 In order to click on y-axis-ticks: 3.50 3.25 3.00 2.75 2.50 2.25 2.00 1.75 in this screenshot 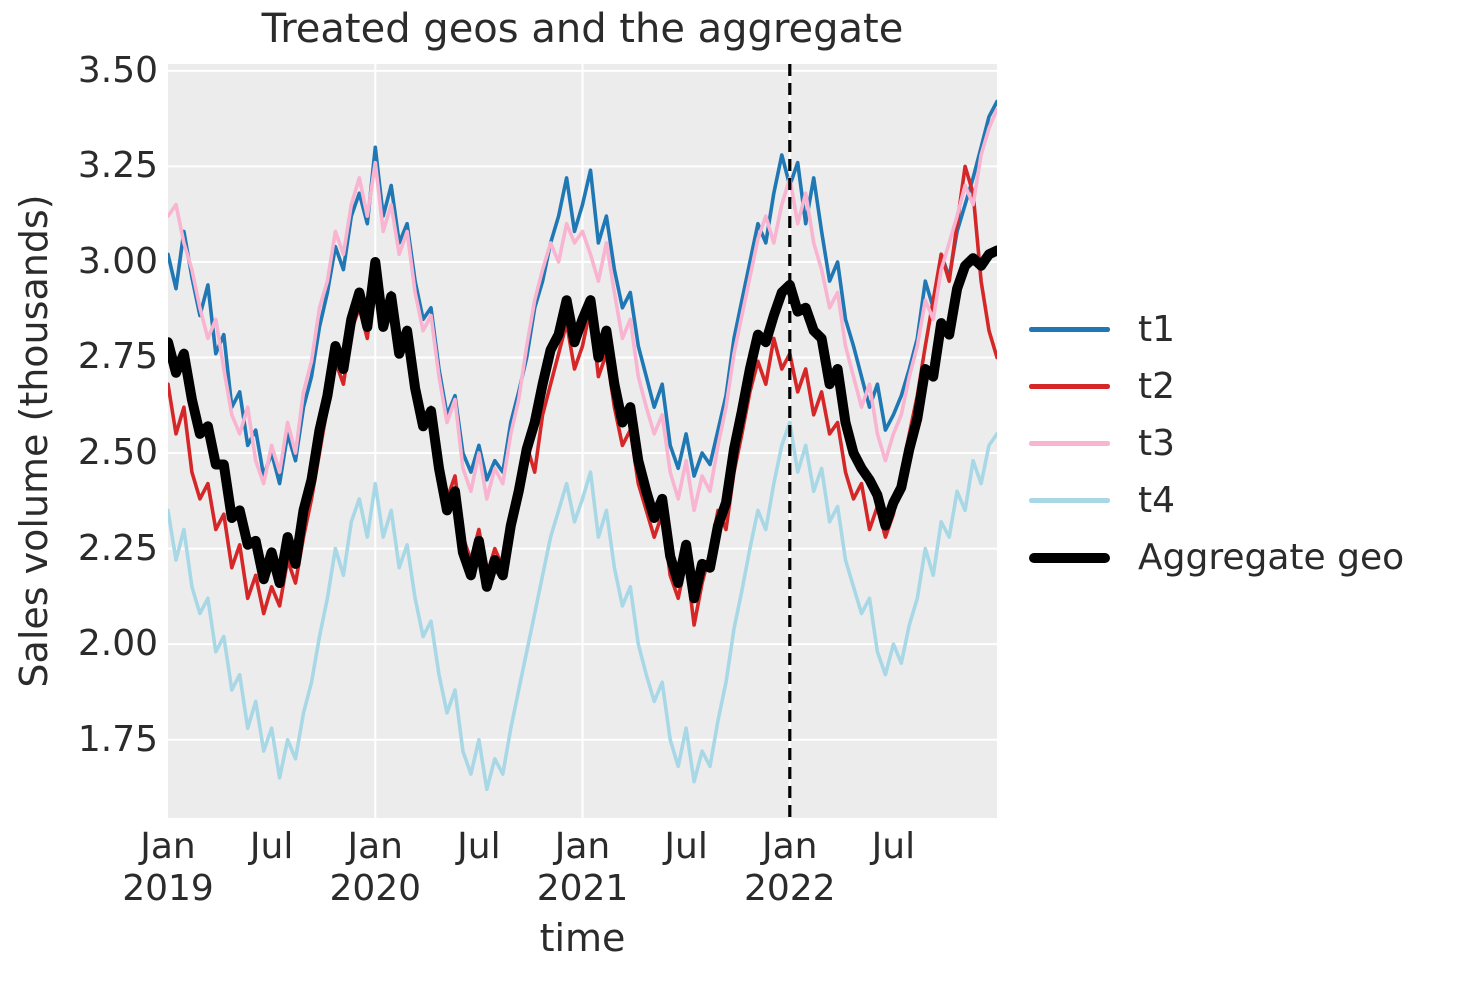, I will do `click(79, 491)`.